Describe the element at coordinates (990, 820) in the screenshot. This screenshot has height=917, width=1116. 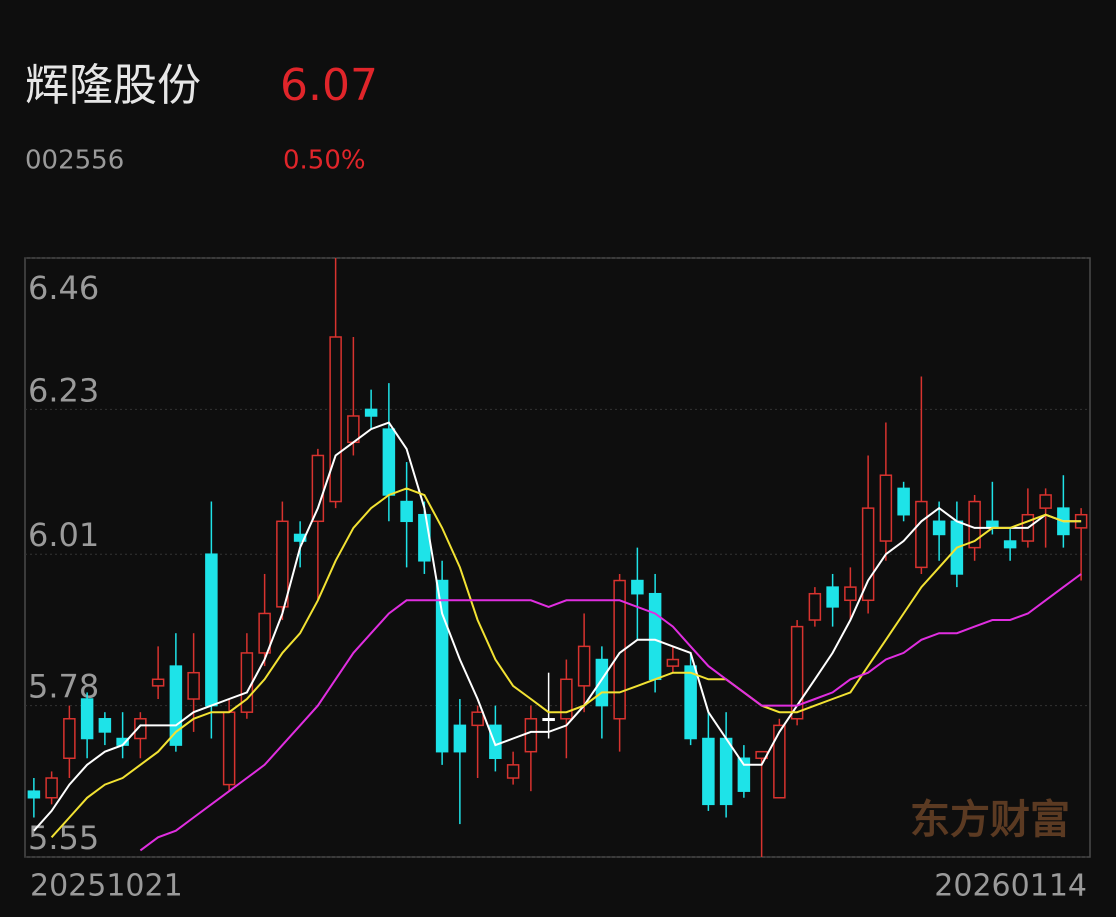
I see `watermark: 东方财富` at that location.